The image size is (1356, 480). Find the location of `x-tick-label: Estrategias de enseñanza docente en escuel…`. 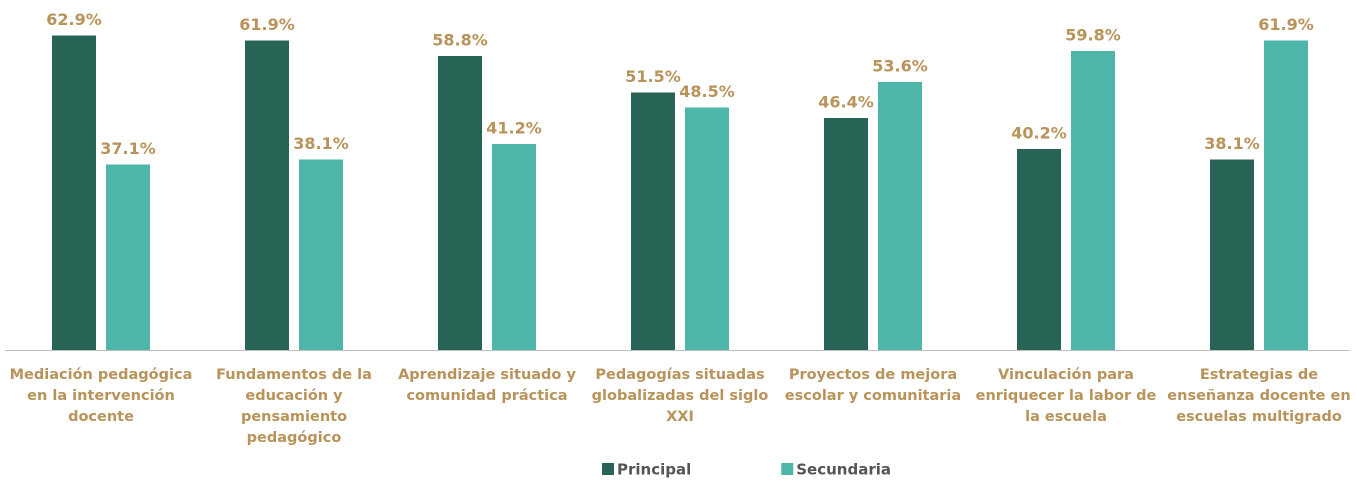

x-tick-label: Estrategias de enseñanza docente en escuel… is located at coordinates (1258, 396).